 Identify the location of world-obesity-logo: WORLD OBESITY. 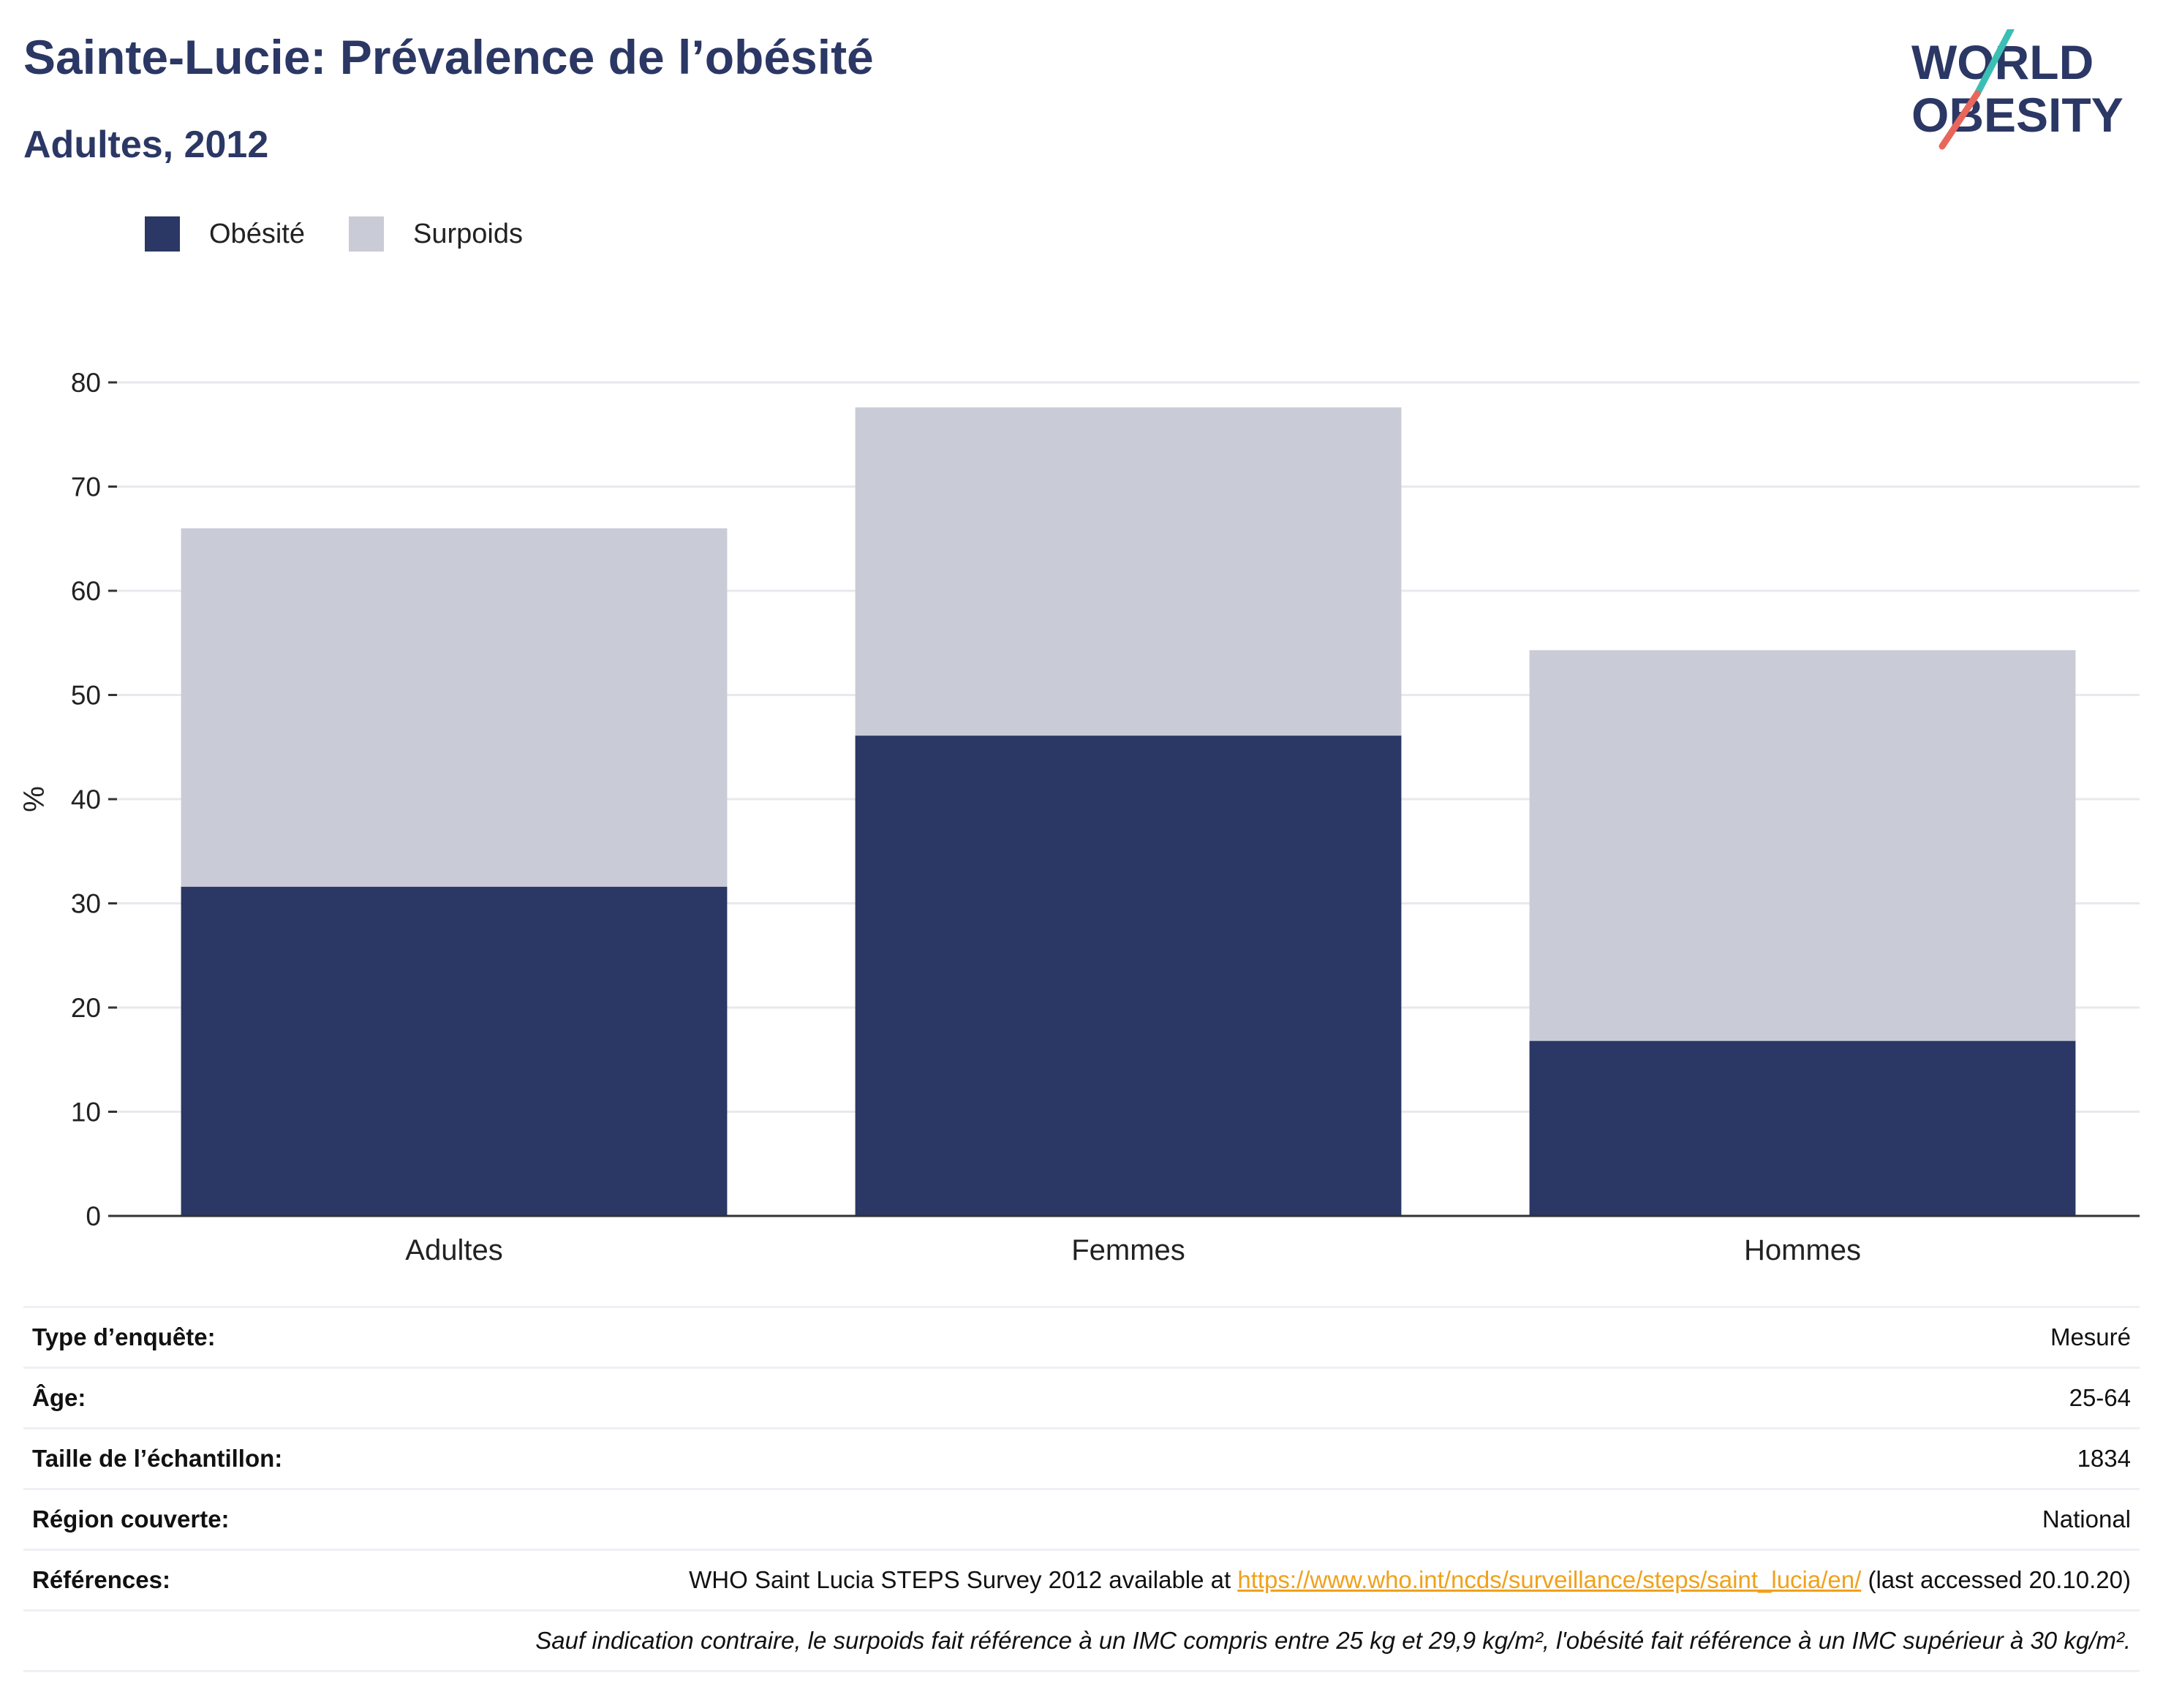
(2017, 89).